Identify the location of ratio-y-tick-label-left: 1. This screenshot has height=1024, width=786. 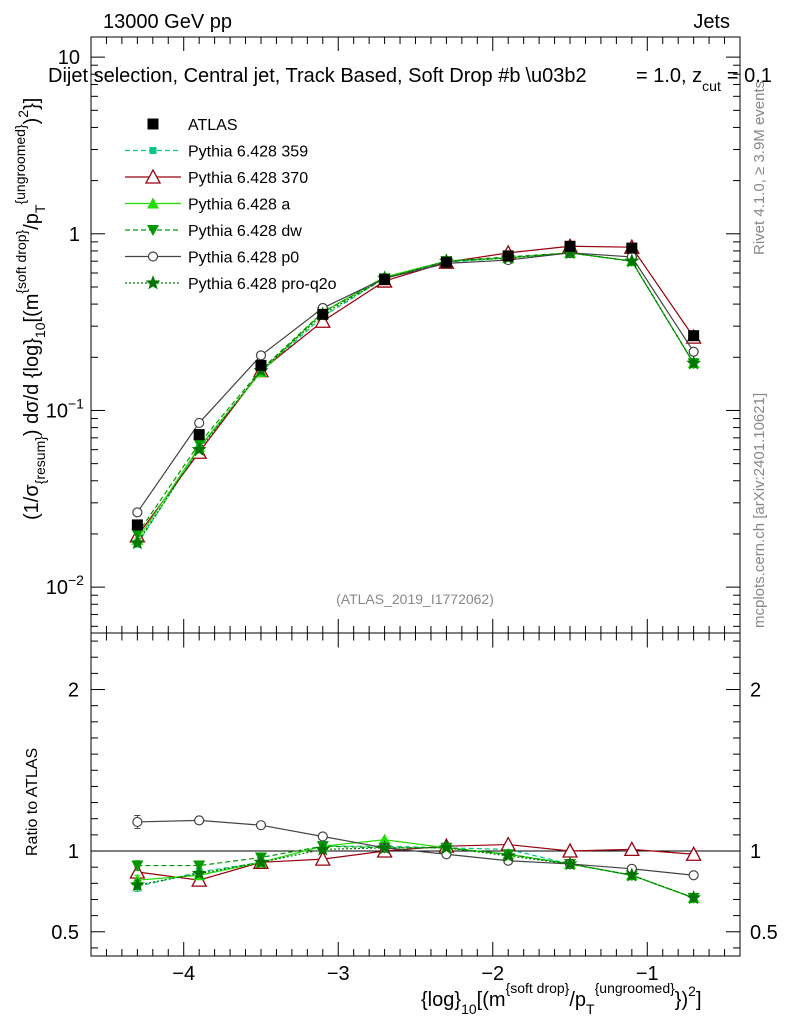
(73, 852).